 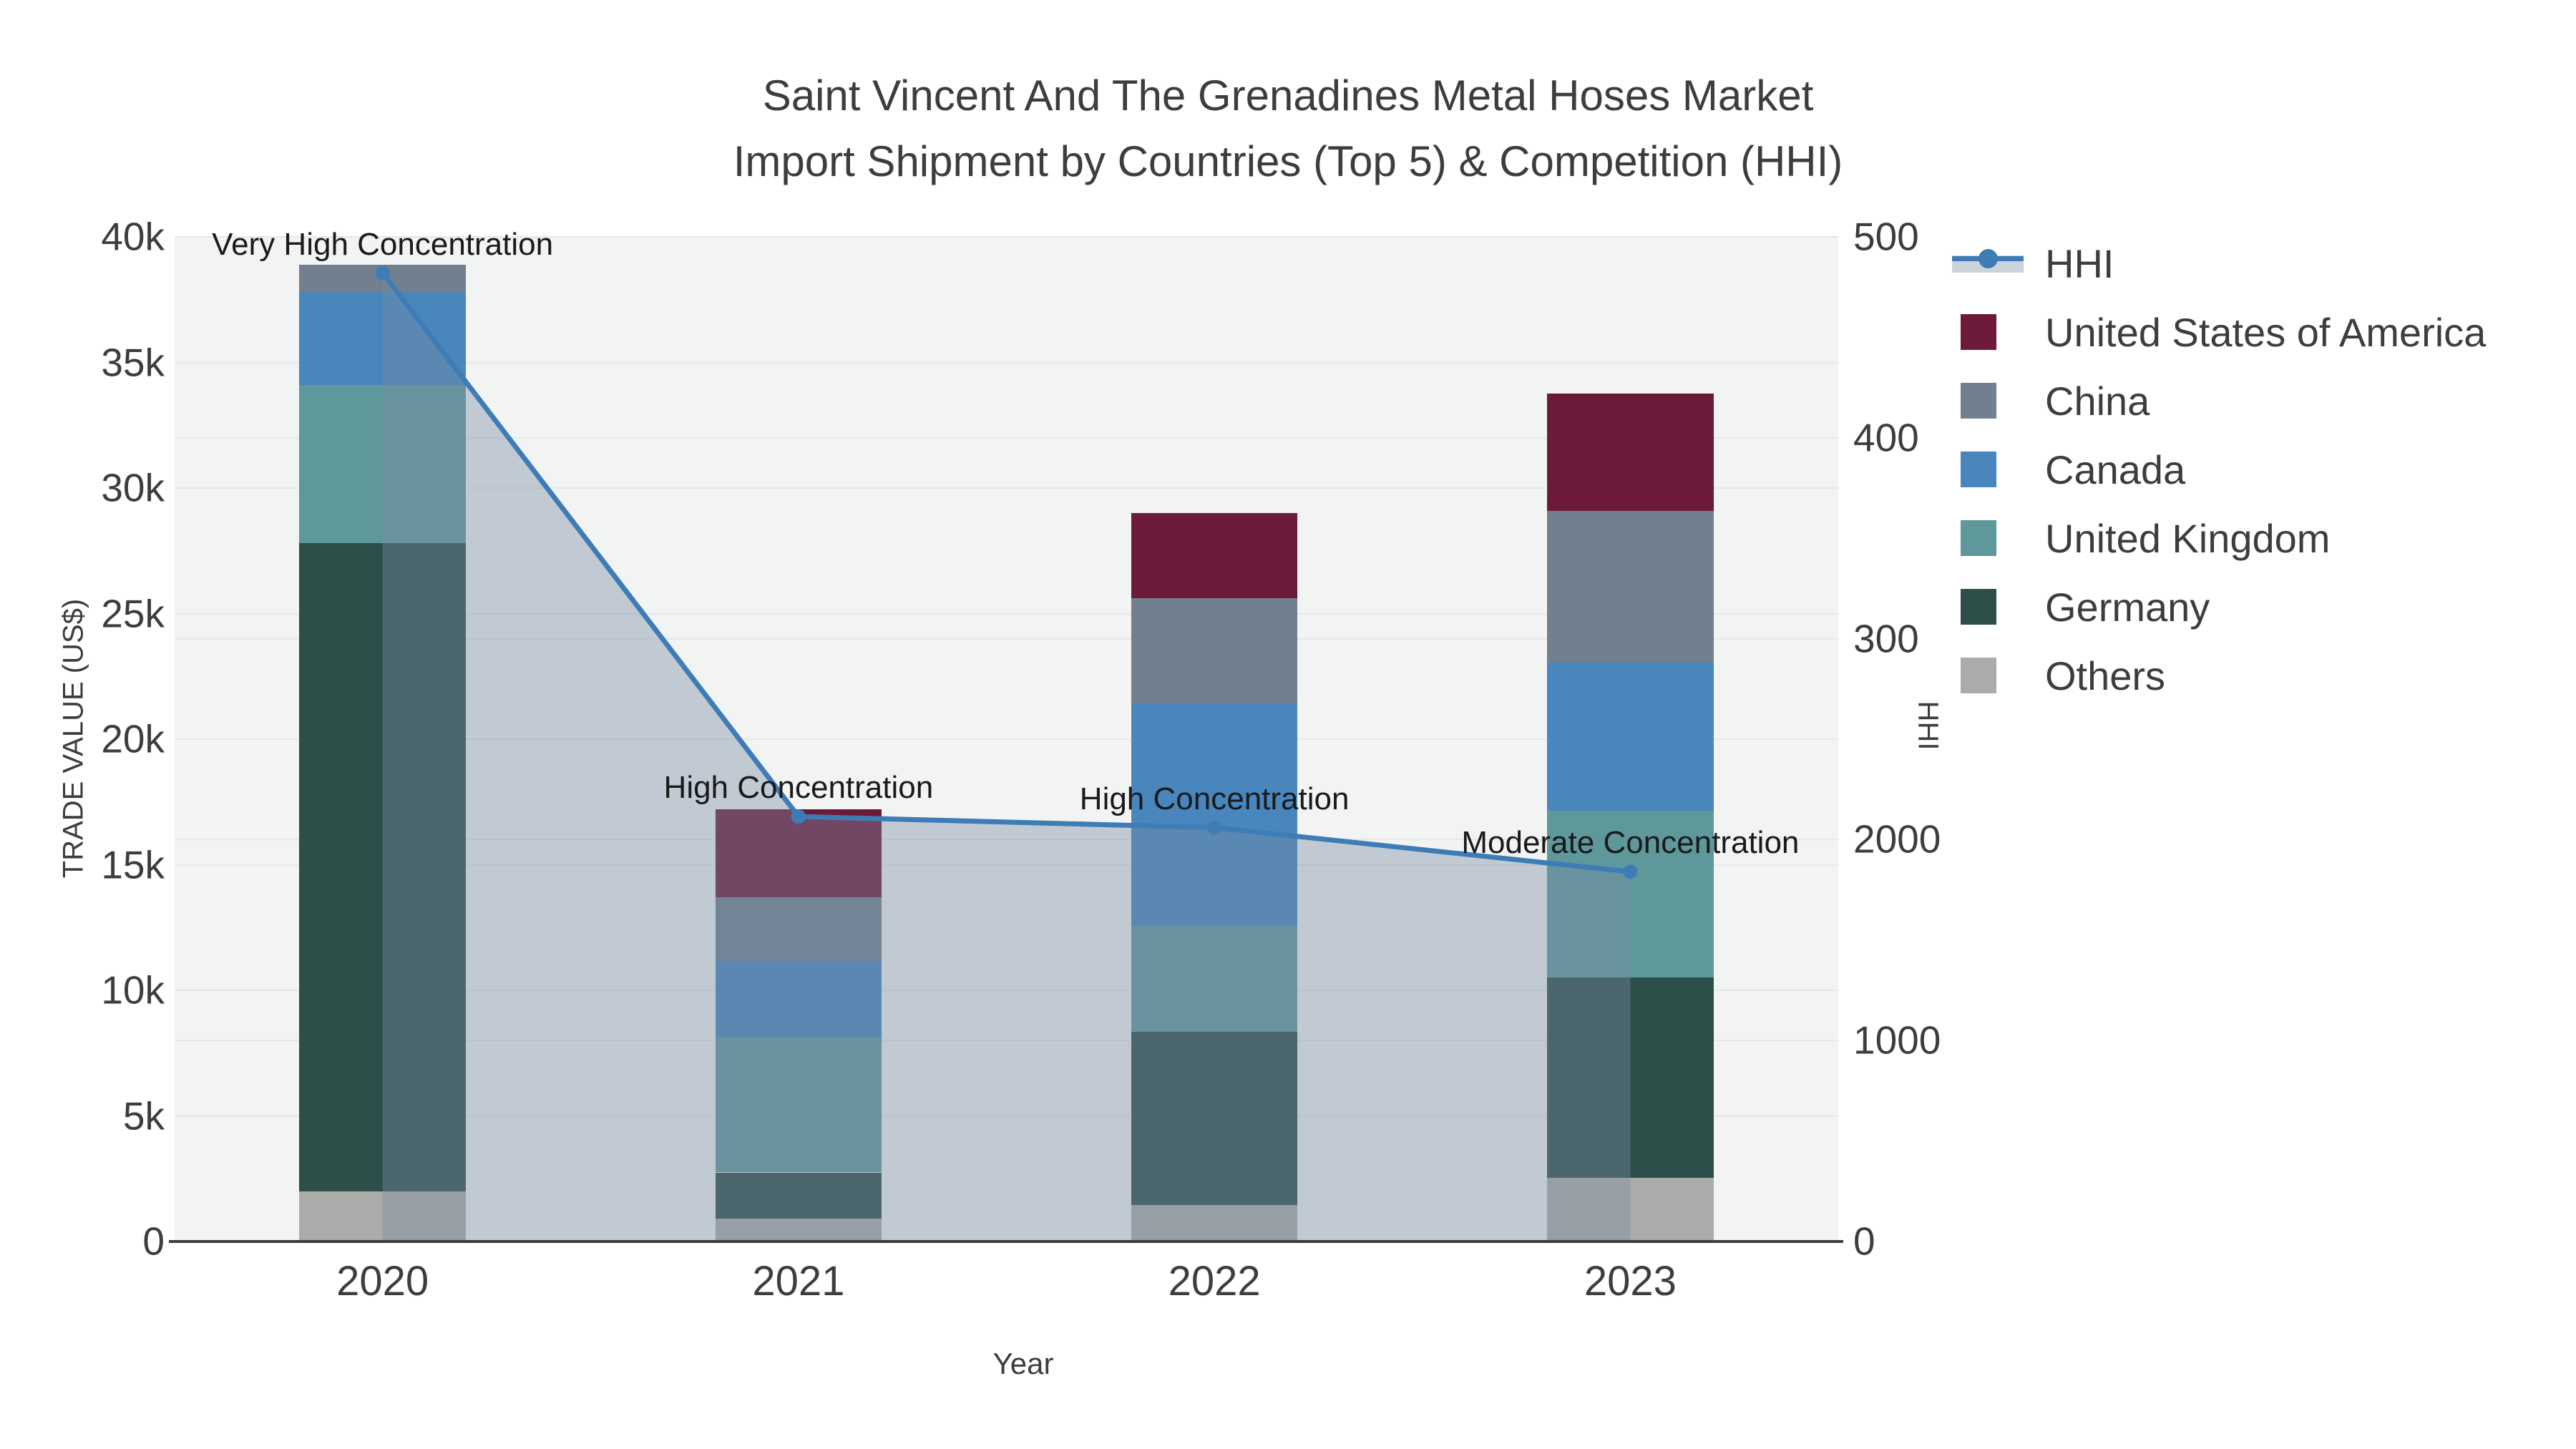 What do you see at coordinates (1630, 736) in the screenshot?
I see `bar-segment-canada-2023` at bounding box center [1630, 736].